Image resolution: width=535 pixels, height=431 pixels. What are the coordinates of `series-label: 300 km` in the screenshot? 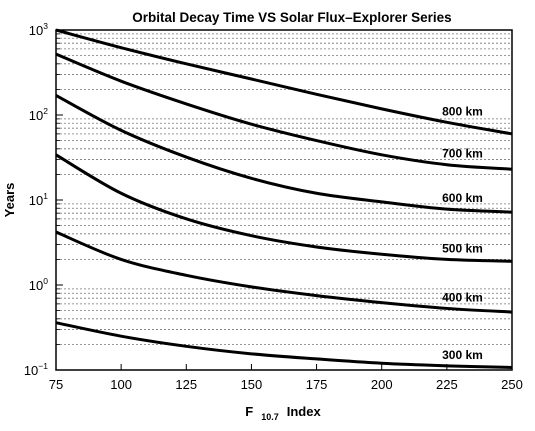 It's located at (462, 355).